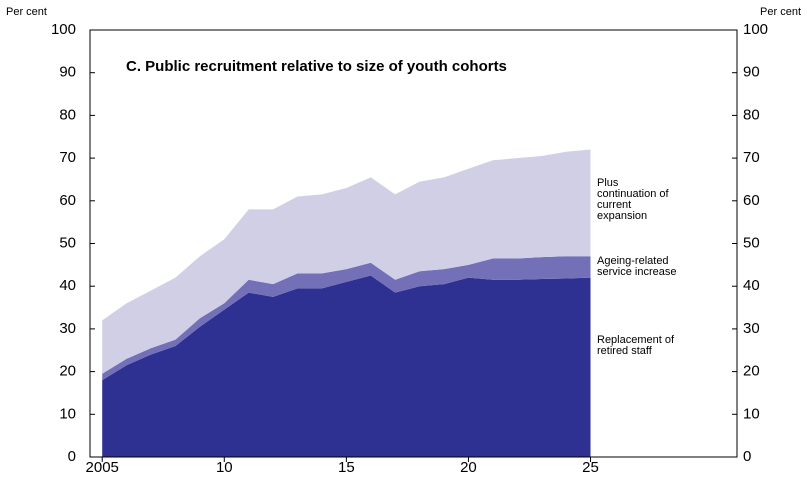 Image resolution: width=807 pixels, height=478 pixels. What do you see at coordinates (67, 114) in the screenshot?
I see `y-tick-label: 80` at bounding box center [67, 114].